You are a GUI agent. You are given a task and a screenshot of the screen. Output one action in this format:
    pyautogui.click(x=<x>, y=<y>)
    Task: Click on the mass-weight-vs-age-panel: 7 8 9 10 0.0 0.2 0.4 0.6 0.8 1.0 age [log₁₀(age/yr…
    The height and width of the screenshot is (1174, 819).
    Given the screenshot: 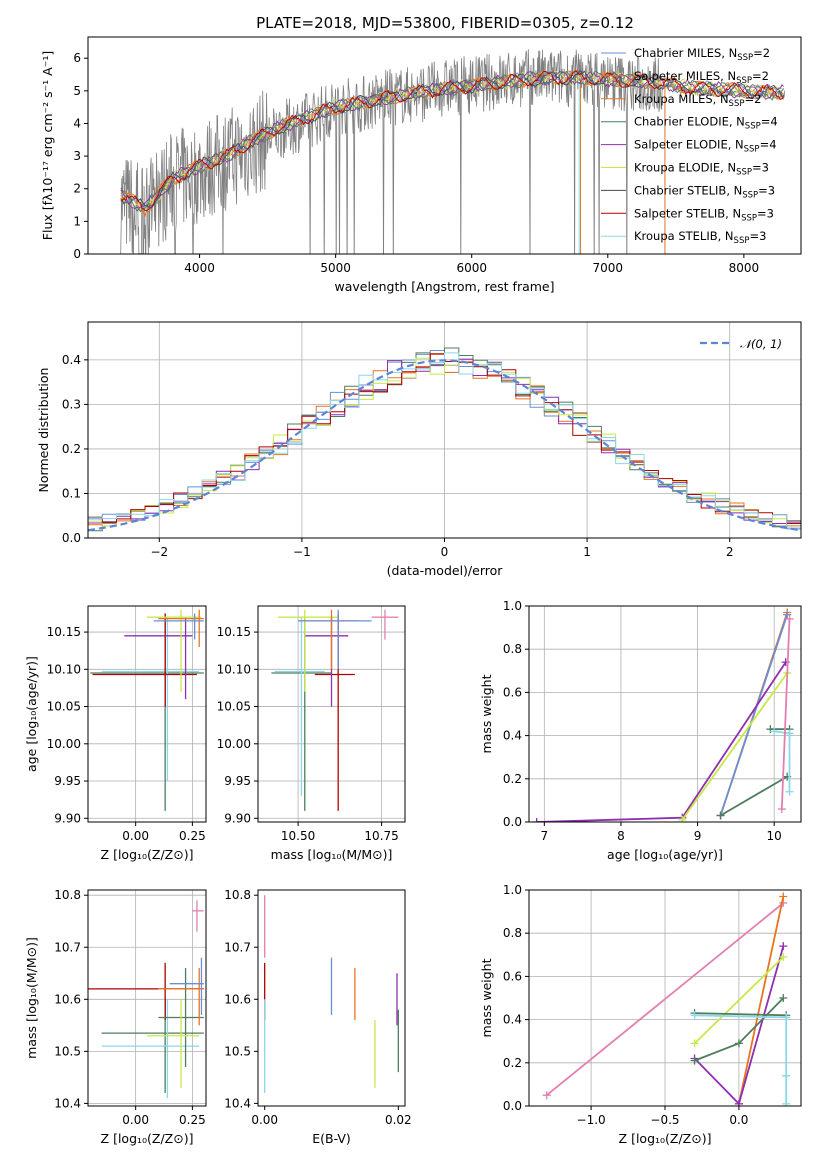 What is the action you would take?
    pyautogui.click(x=640, y=730)
    